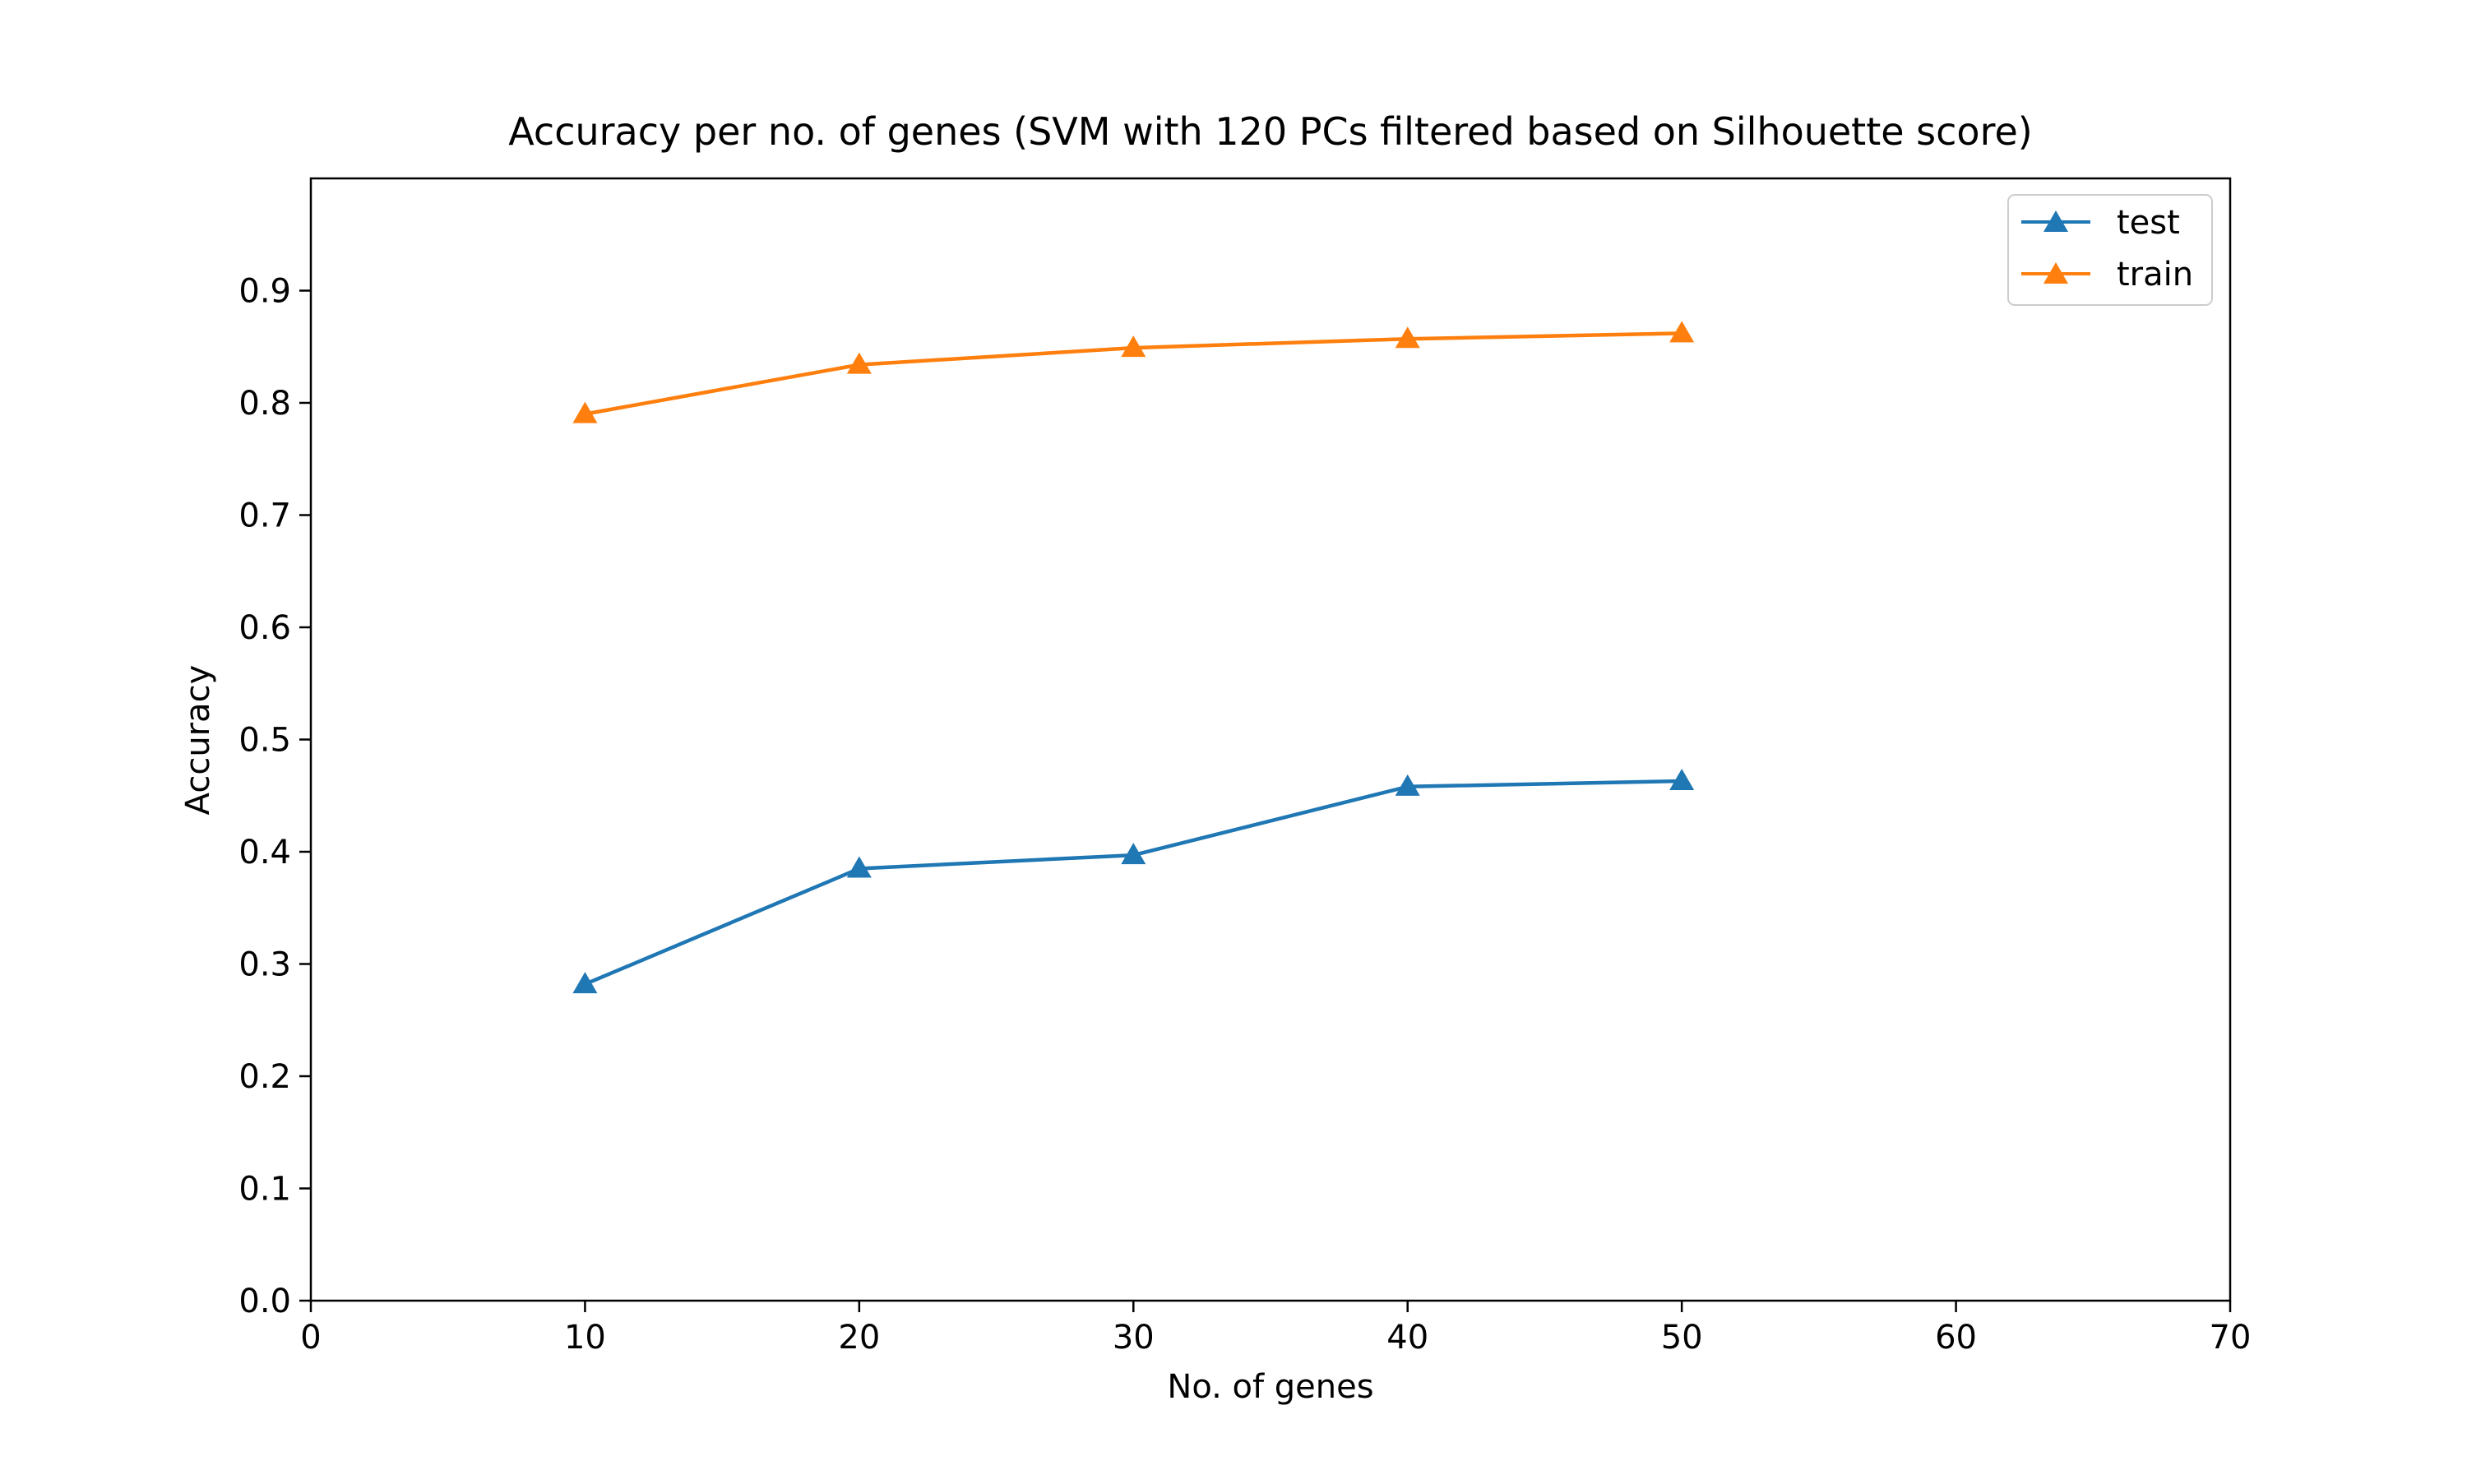 The height and width of the screenshot is (1484, 2467). I want to click on series-test, so click(1133, 882).